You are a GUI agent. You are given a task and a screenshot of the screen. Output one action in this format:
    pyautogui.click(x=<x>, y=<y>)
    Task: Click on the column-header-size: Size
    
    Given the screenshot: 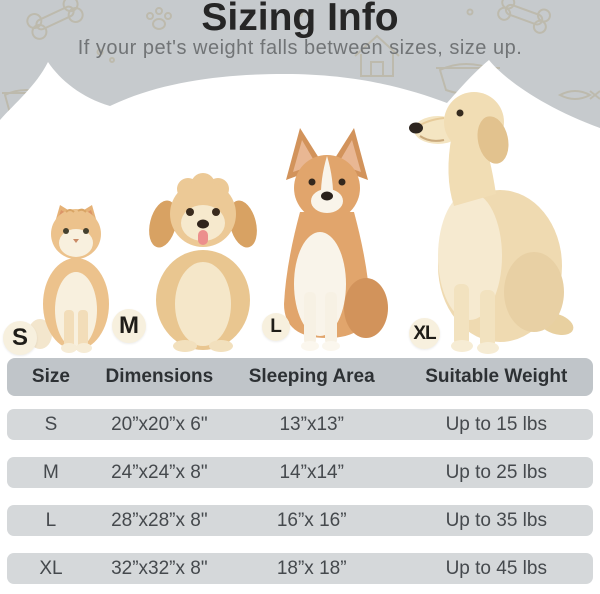 What is the action you would take?
    pyautogui.click(x=50, y=376)
    